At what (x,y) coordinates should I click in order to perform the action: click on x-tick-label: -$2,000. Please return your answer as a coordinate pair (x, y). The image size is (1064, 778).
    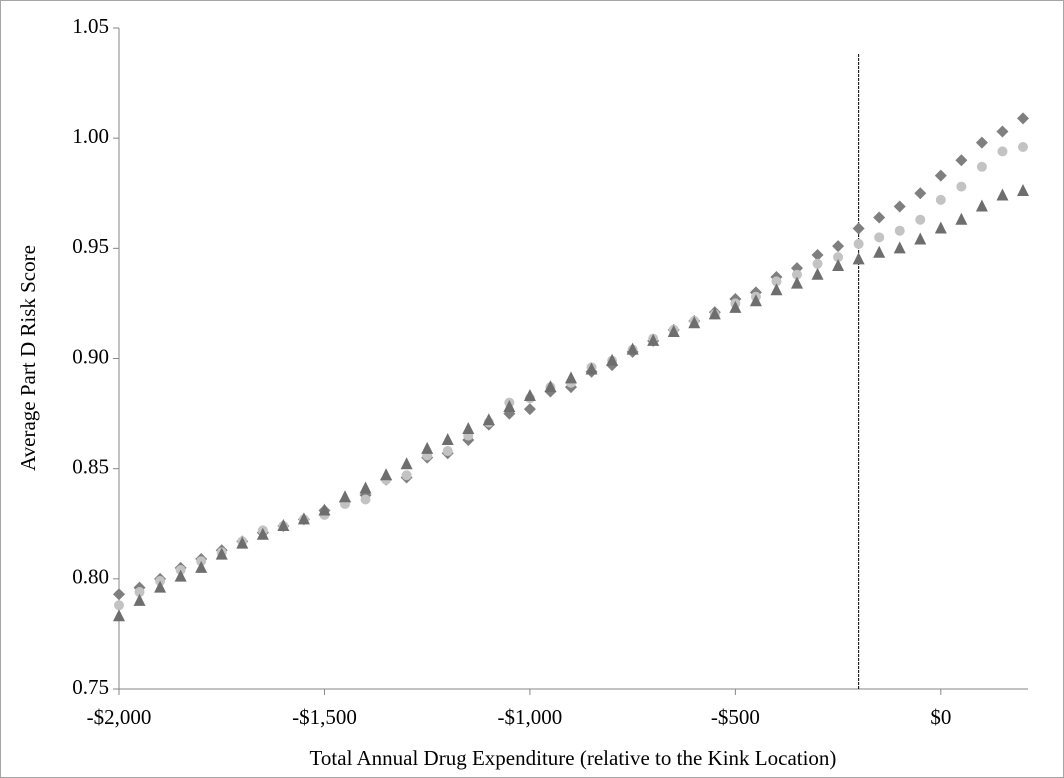
    Looking at the image, I should click on (119, 717).